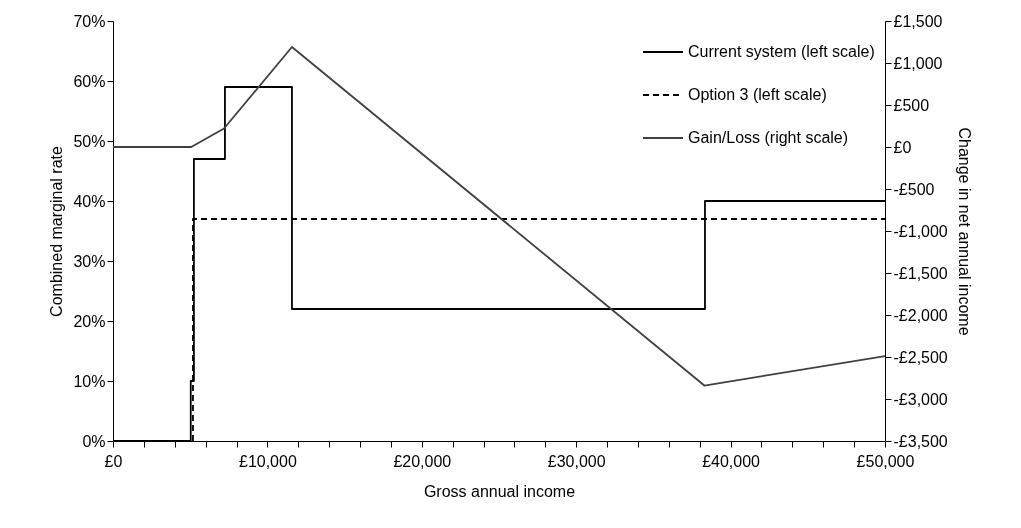  What do you see at coordinates (89, 21) in the screenshot?
I see `y-tick-label: 70%` at bounding box center [89, 21].